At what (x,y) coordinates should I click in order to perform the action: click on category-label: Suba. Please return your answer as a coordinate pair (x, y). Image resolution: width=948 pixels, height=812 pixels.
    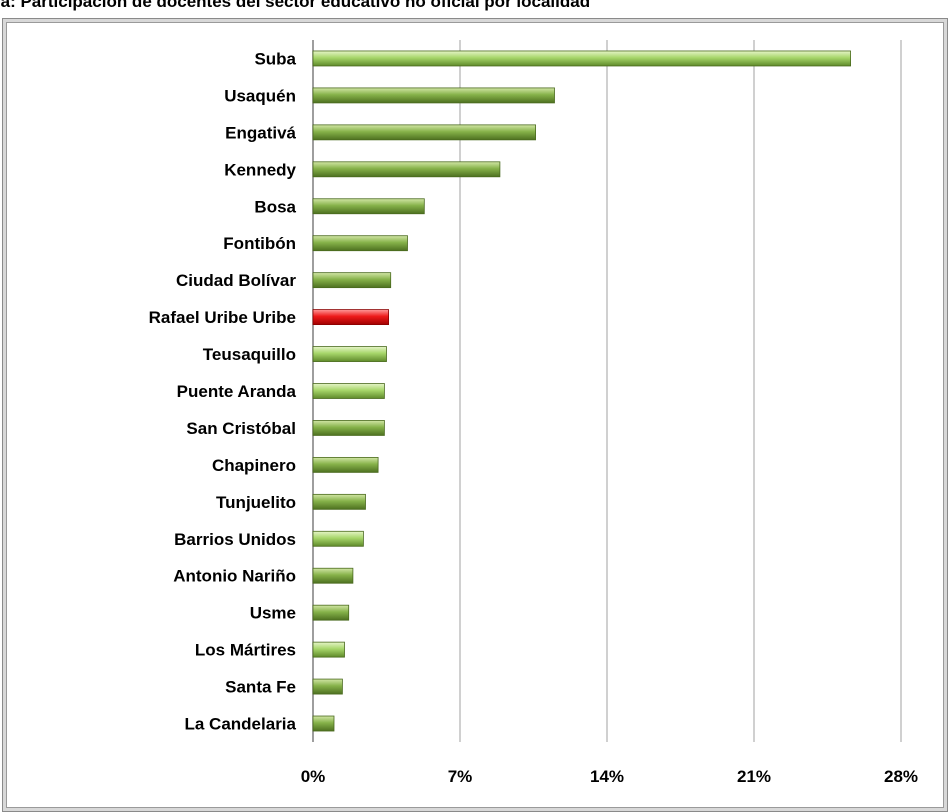
    Looking at the image, I should click on (275, 58).